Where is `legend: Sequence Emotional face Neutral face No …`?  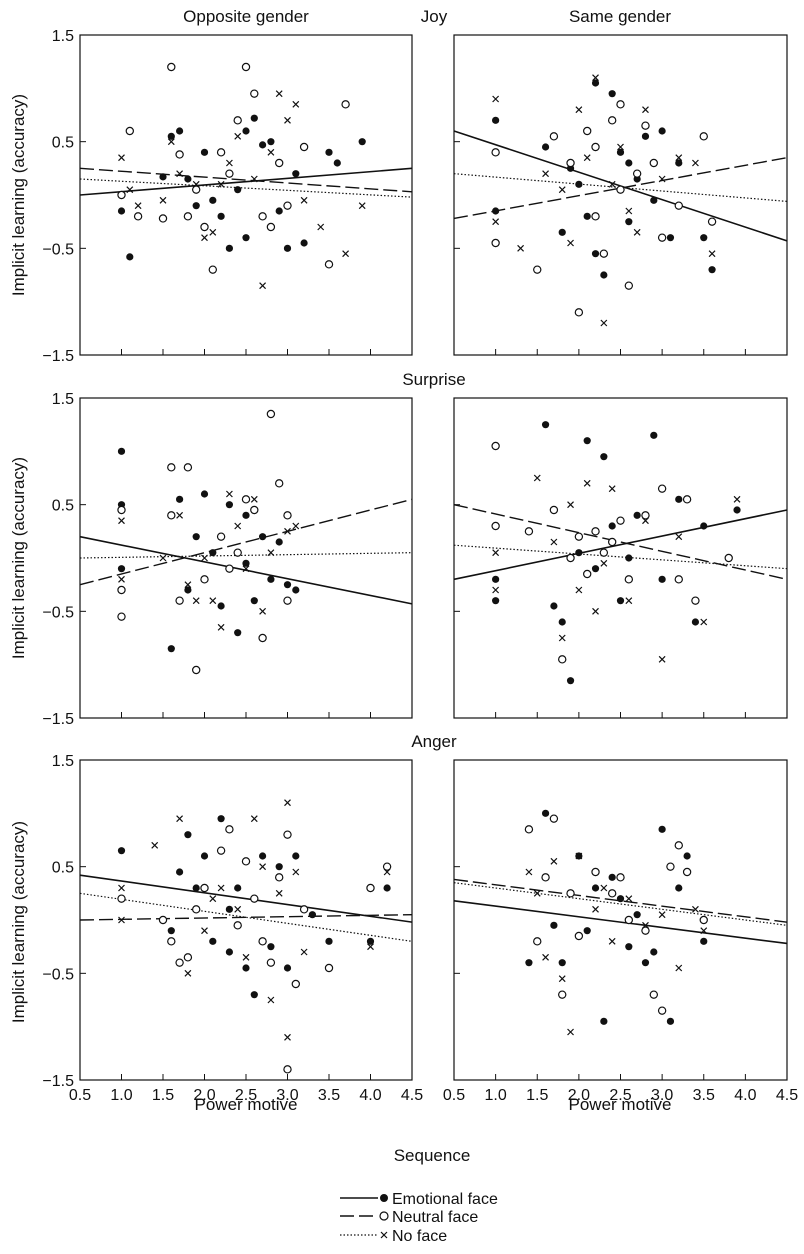 legend: Sequence Emotional face Neutral face No … is located at coordinates (419, 1195).